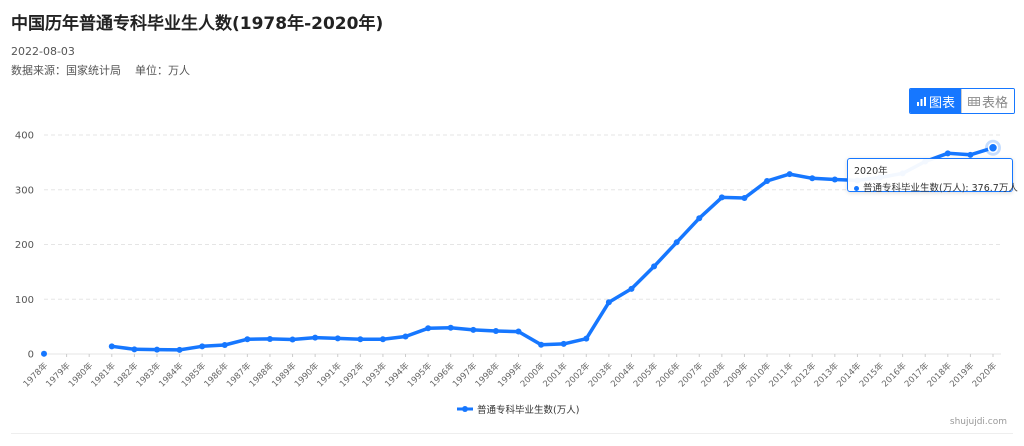  Describe the element at coordinates (940, 188) in the screenshot. I see `tooltip-text: 普通专科毕业生数(万人): 376.7万人` at that location.